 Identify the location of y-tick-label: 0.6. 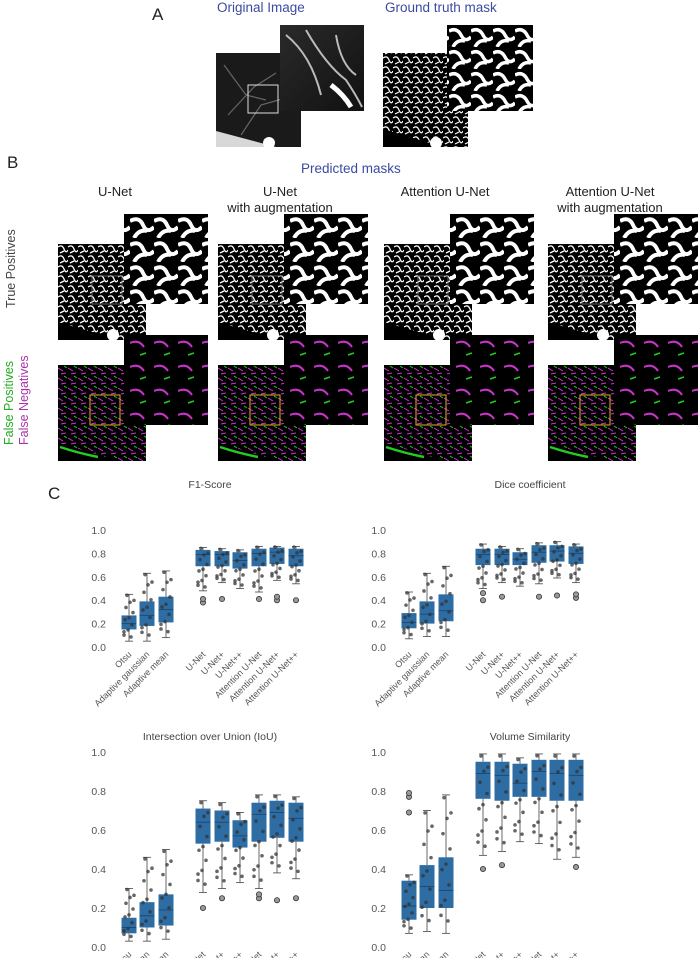
(378, 831).